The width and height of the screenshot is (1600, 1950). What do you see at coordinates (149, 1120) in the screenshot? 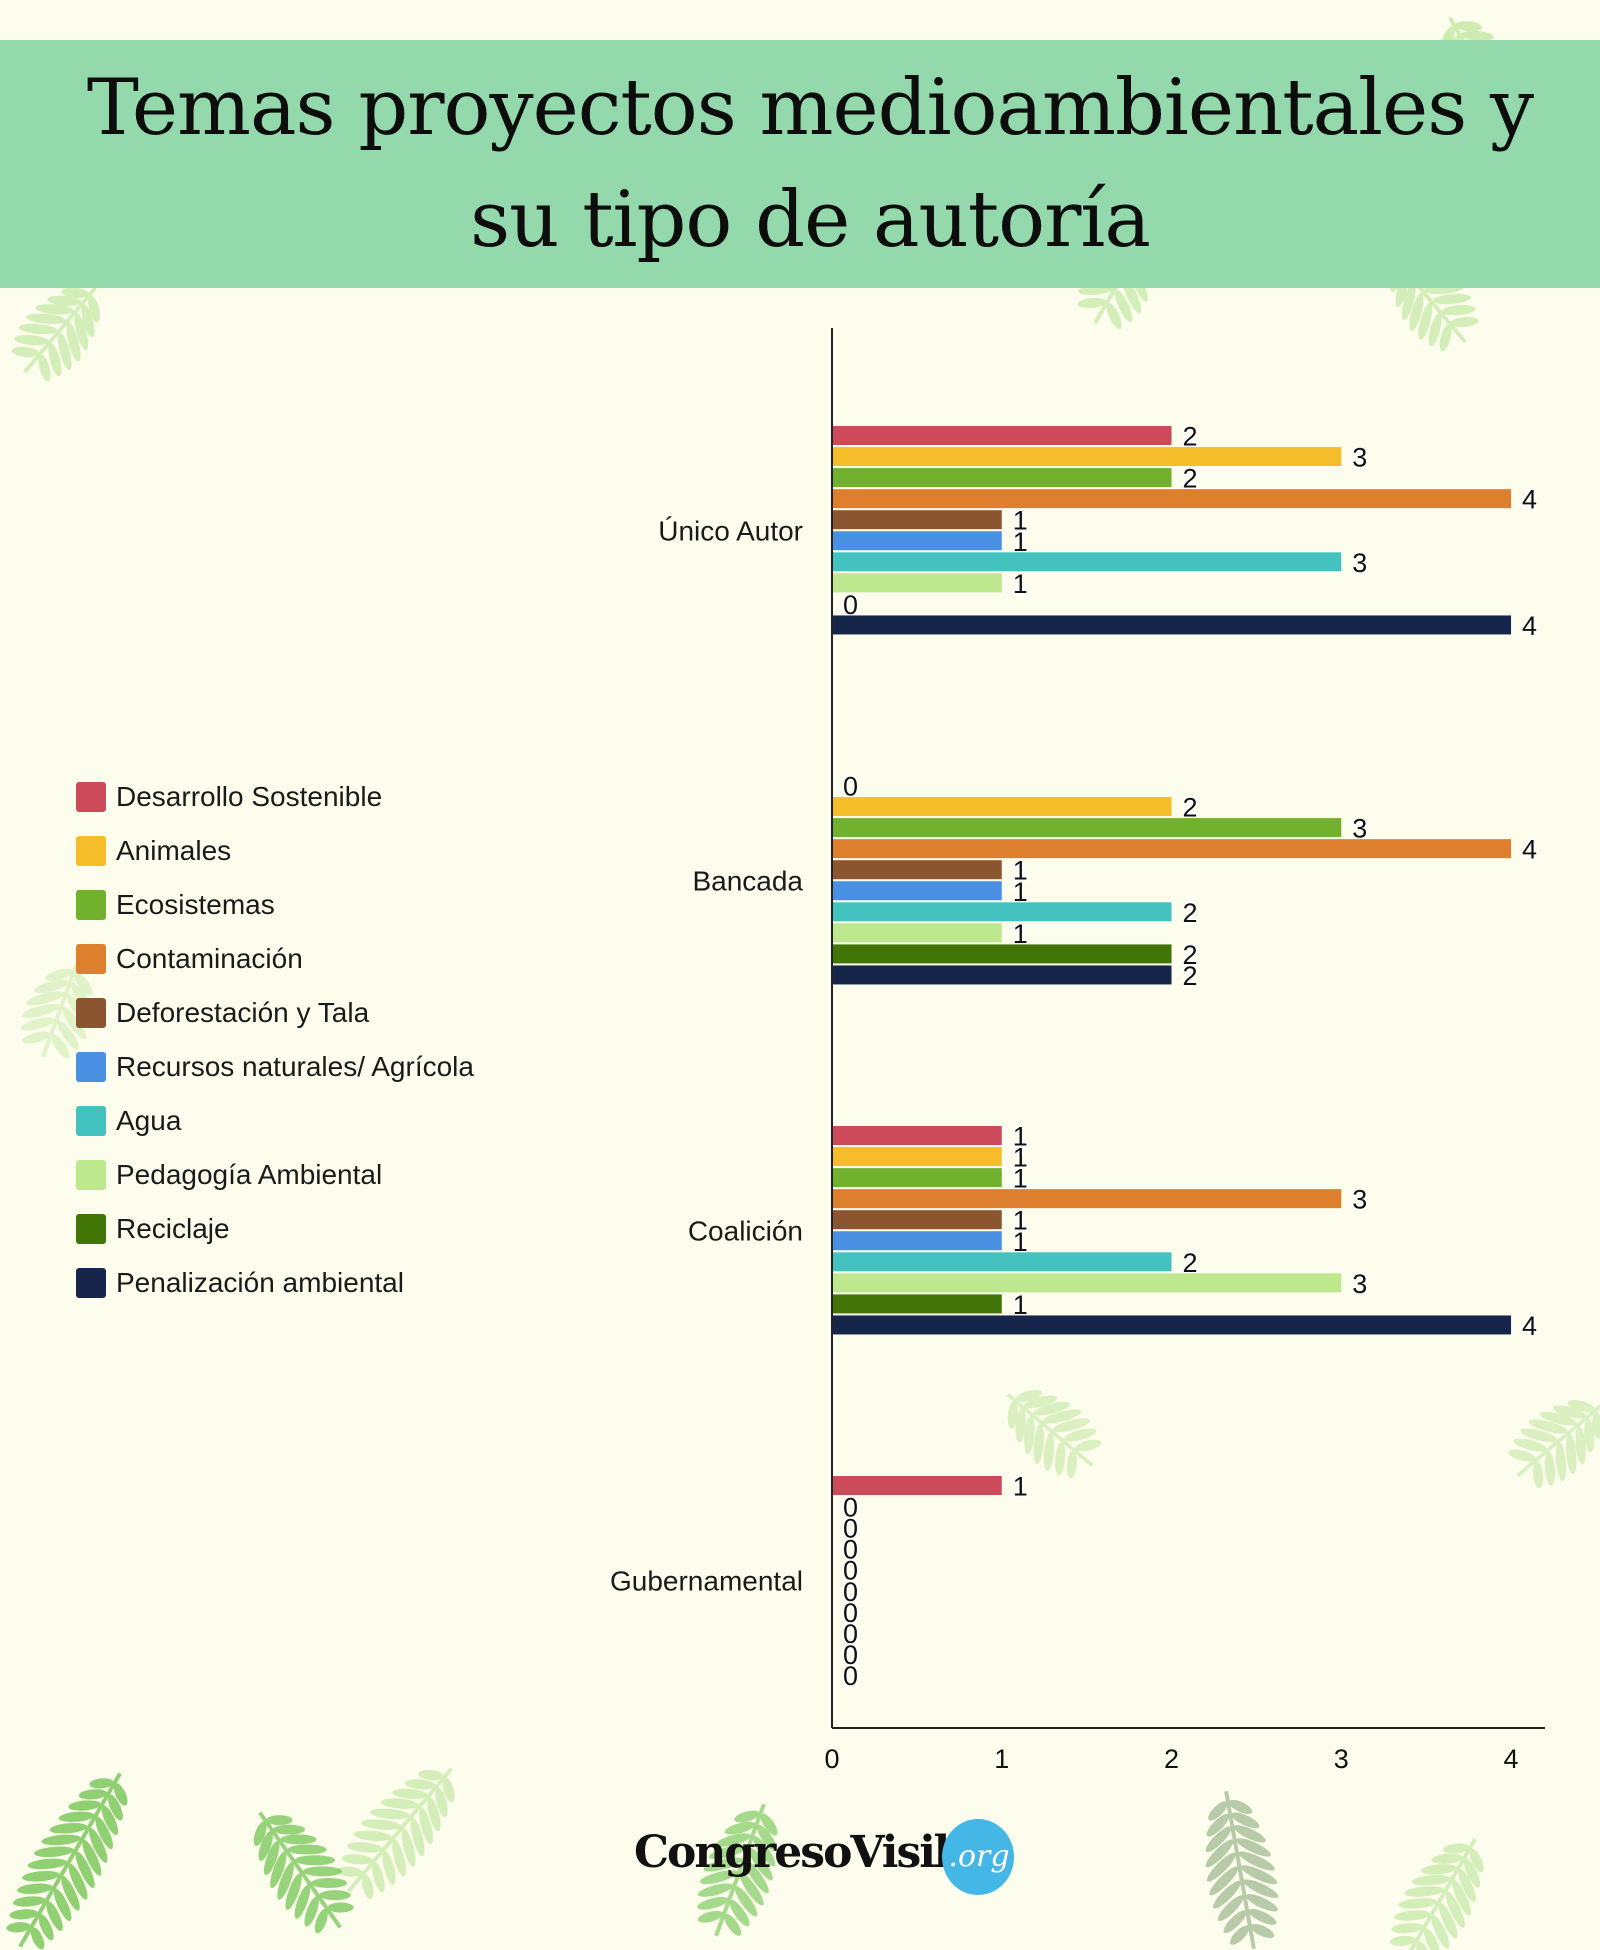
I see `legend-label: Agua` at bounding box center [149, 1120].